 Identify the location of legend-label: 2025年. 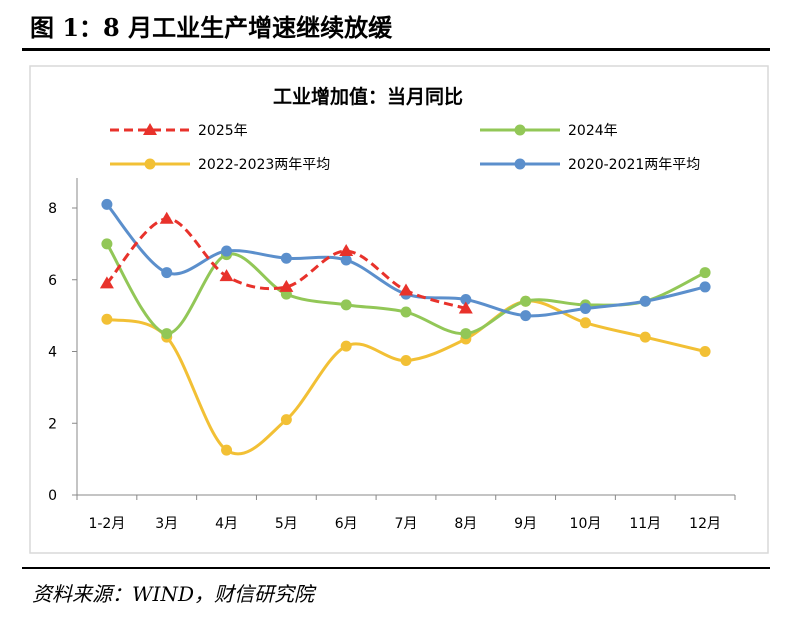
(223, 131).